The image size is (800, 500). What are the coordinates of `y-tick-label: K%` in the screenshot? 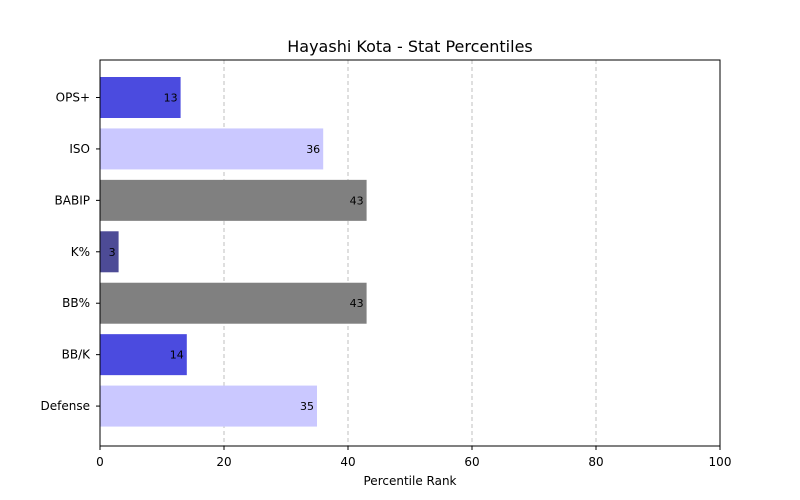 It's located at (80, 252).